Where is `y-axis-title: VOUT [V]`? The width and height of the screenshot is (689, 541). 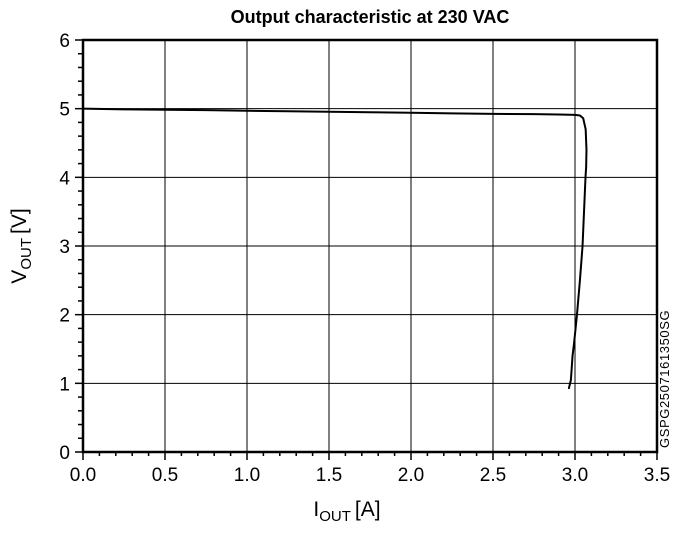
y-axis-title: VOUT [V] is located at coordinates (21, 245).